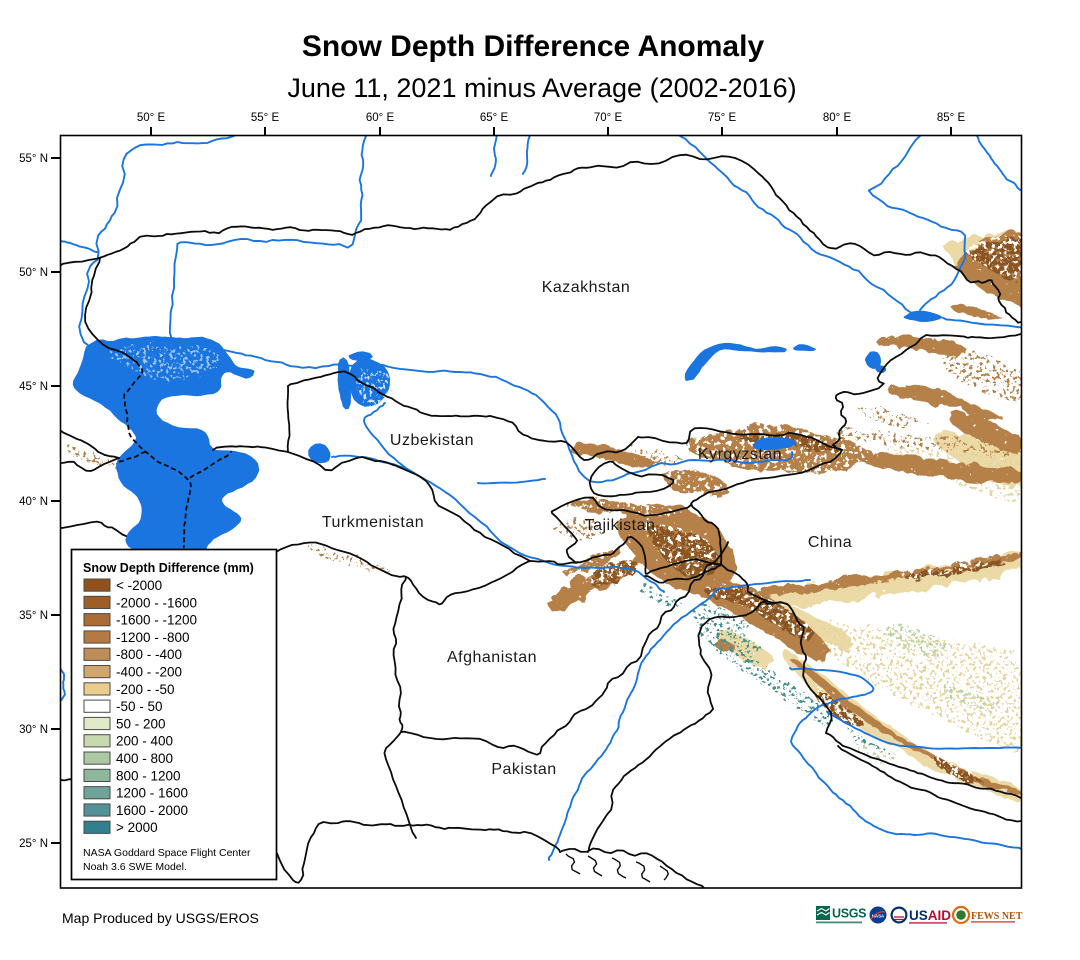 The image size is (1080, 960). What do you see at coordinates (152, 793) in the screenshot?
I see `svg-text: 1200 - 1600` at bounding box center [152, 793].